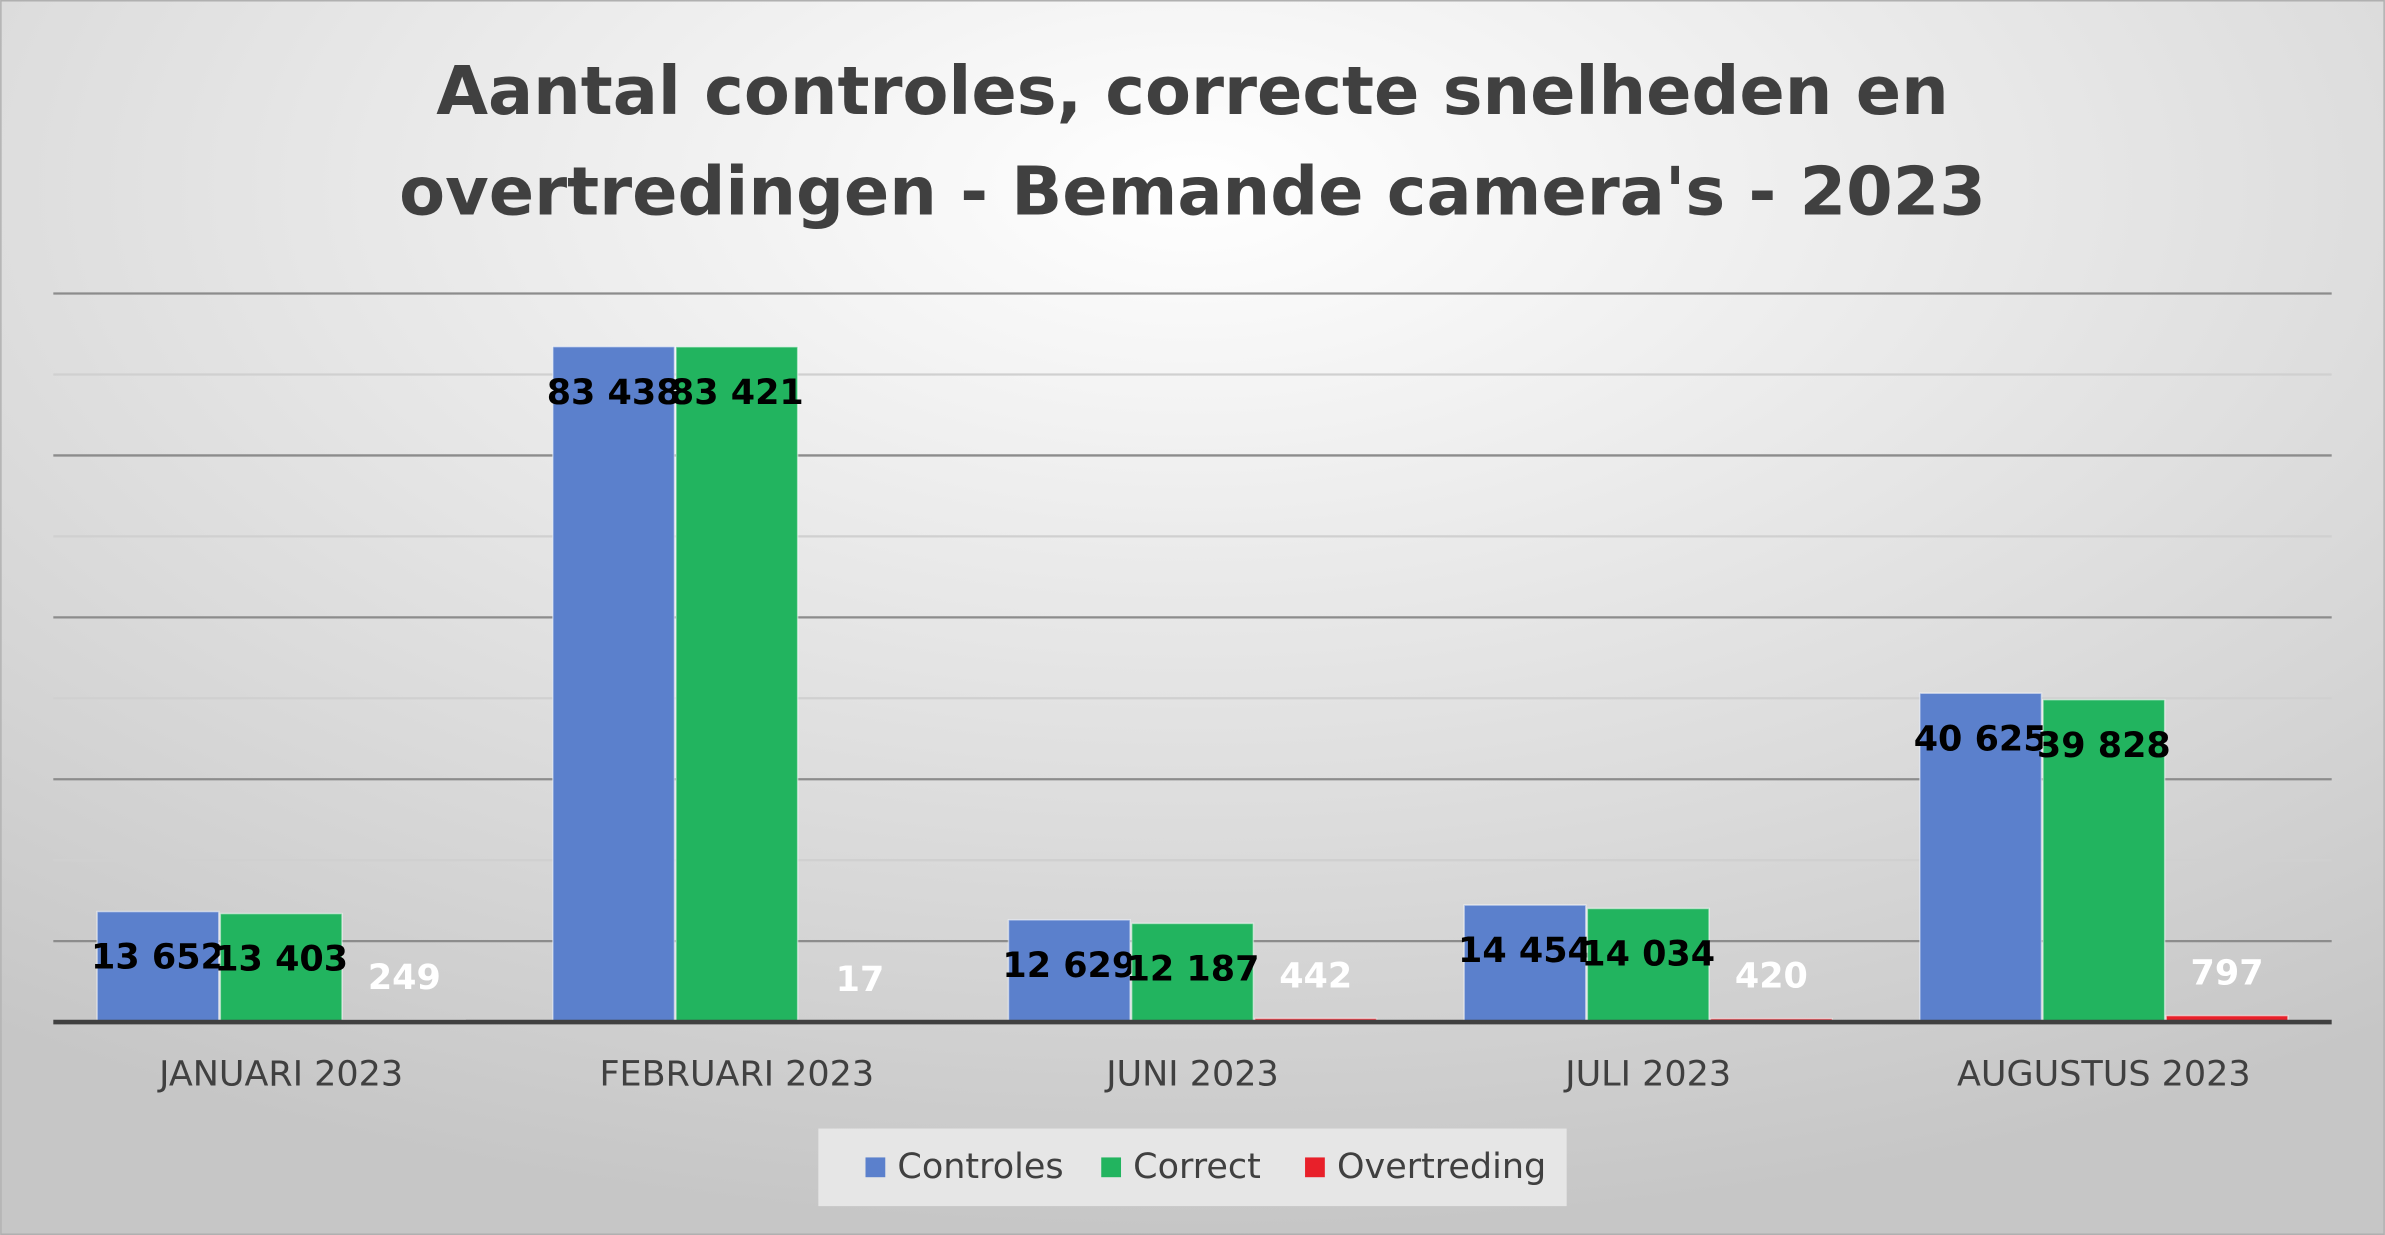 The height and width of the screenshot is (1235, 2385). I want to click on data-label: 13 403, so click(281, 960).